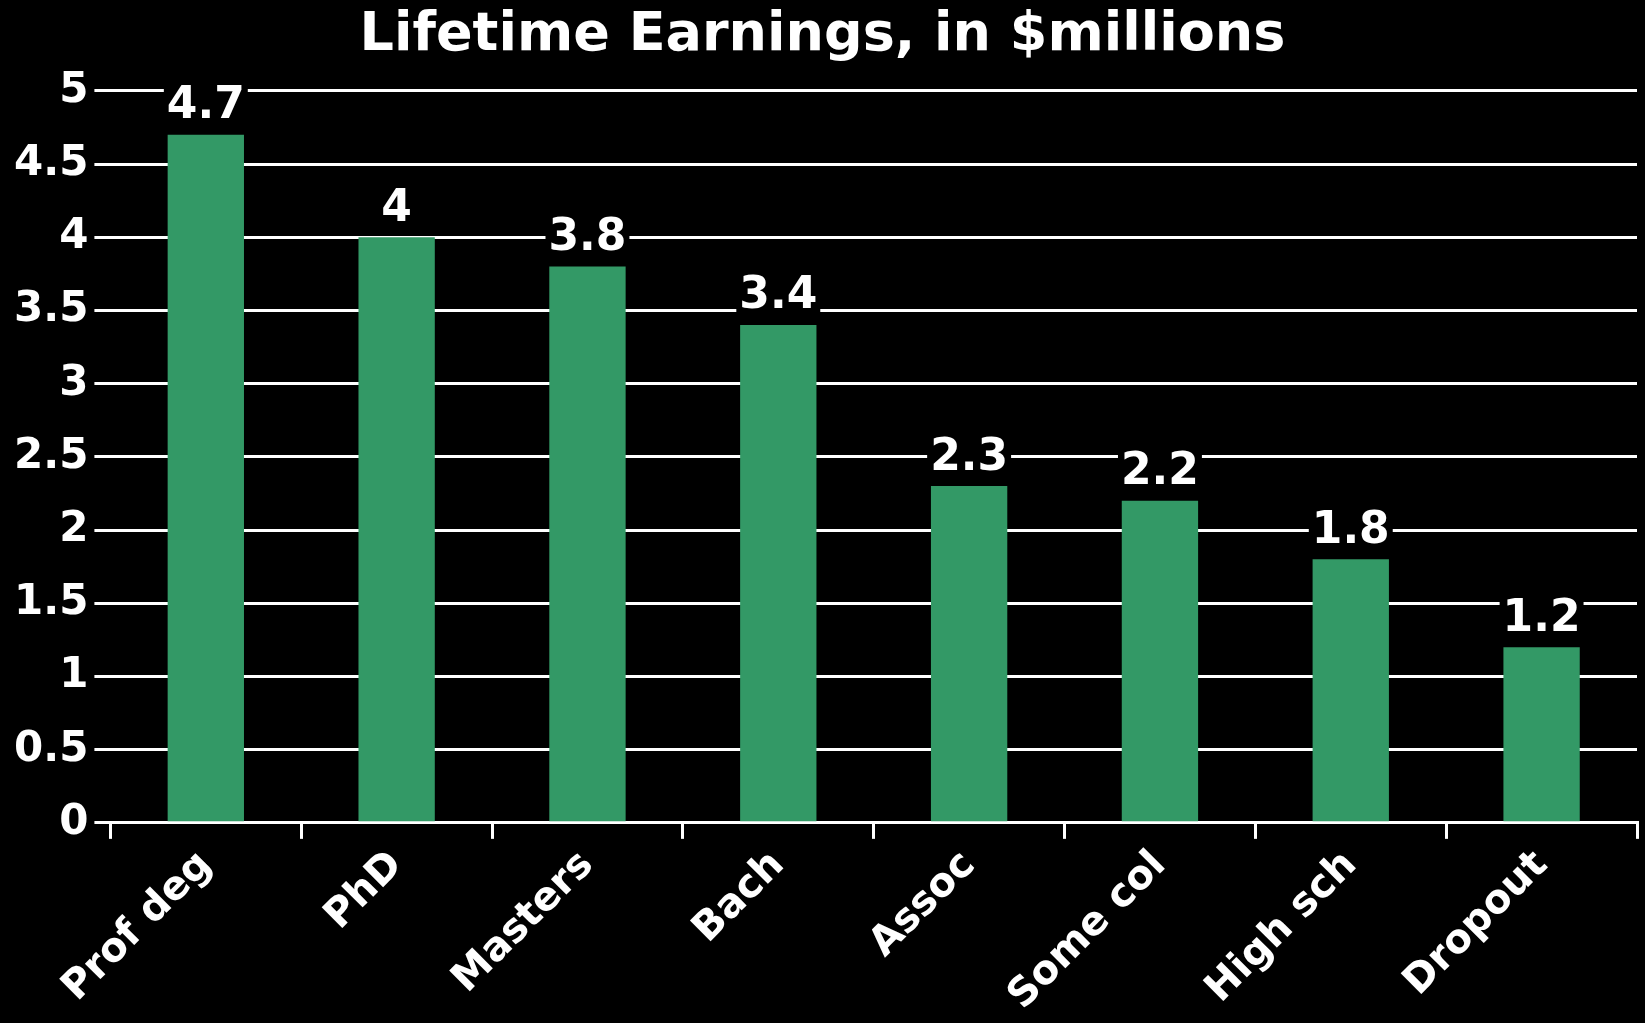  I want to click on data-label: 3.4, so click(778, 293).